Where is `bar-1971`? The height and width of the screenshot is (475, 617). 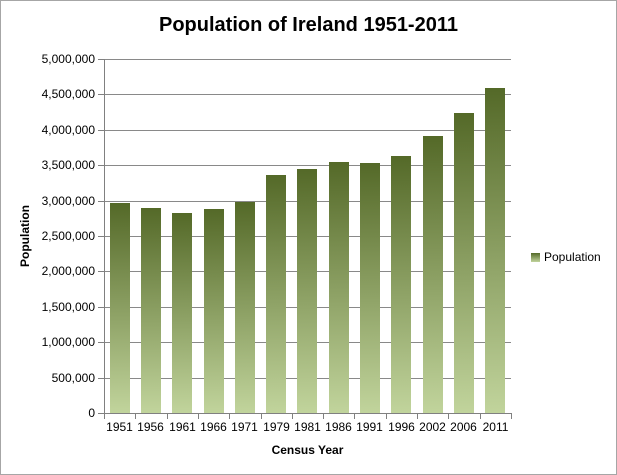 bar-1971 is located at coordinates (245, 307).